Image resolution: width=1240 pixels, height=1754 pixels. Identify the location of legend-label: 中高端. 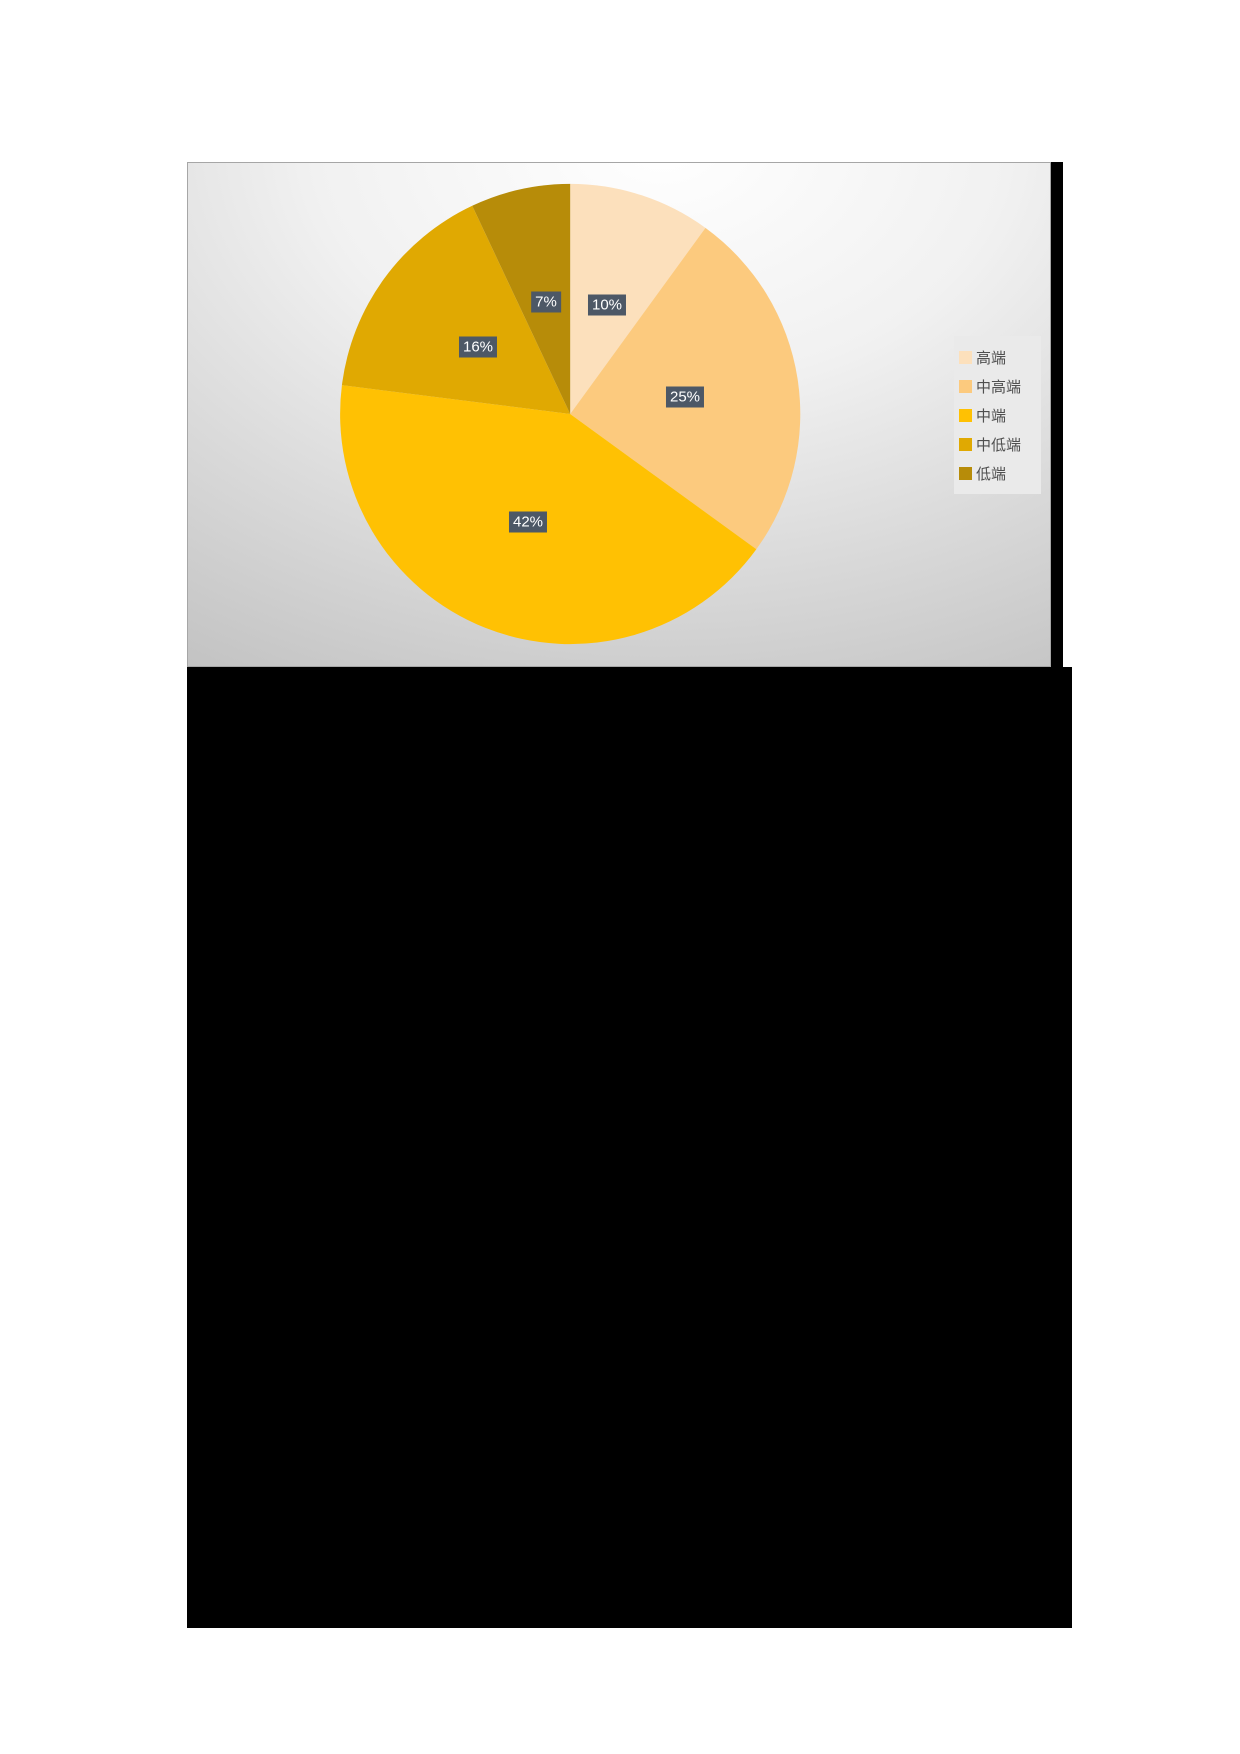
(999, 387).